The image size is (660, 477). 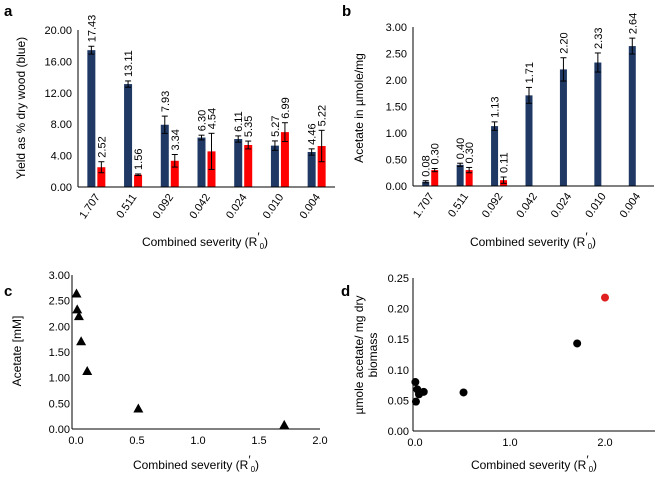 I want to click on y-tick-label: 12.00, so click(x=58, y=94).